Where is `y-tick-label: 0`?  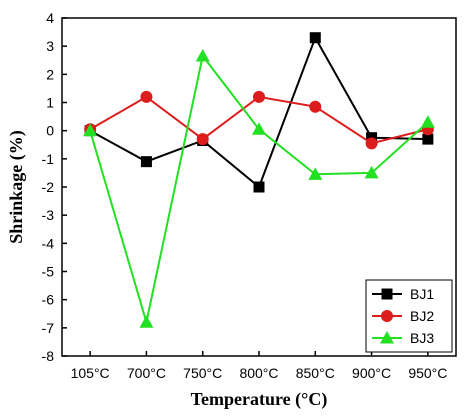
y-tick-label: 0 is located at coordinates (50, 131).